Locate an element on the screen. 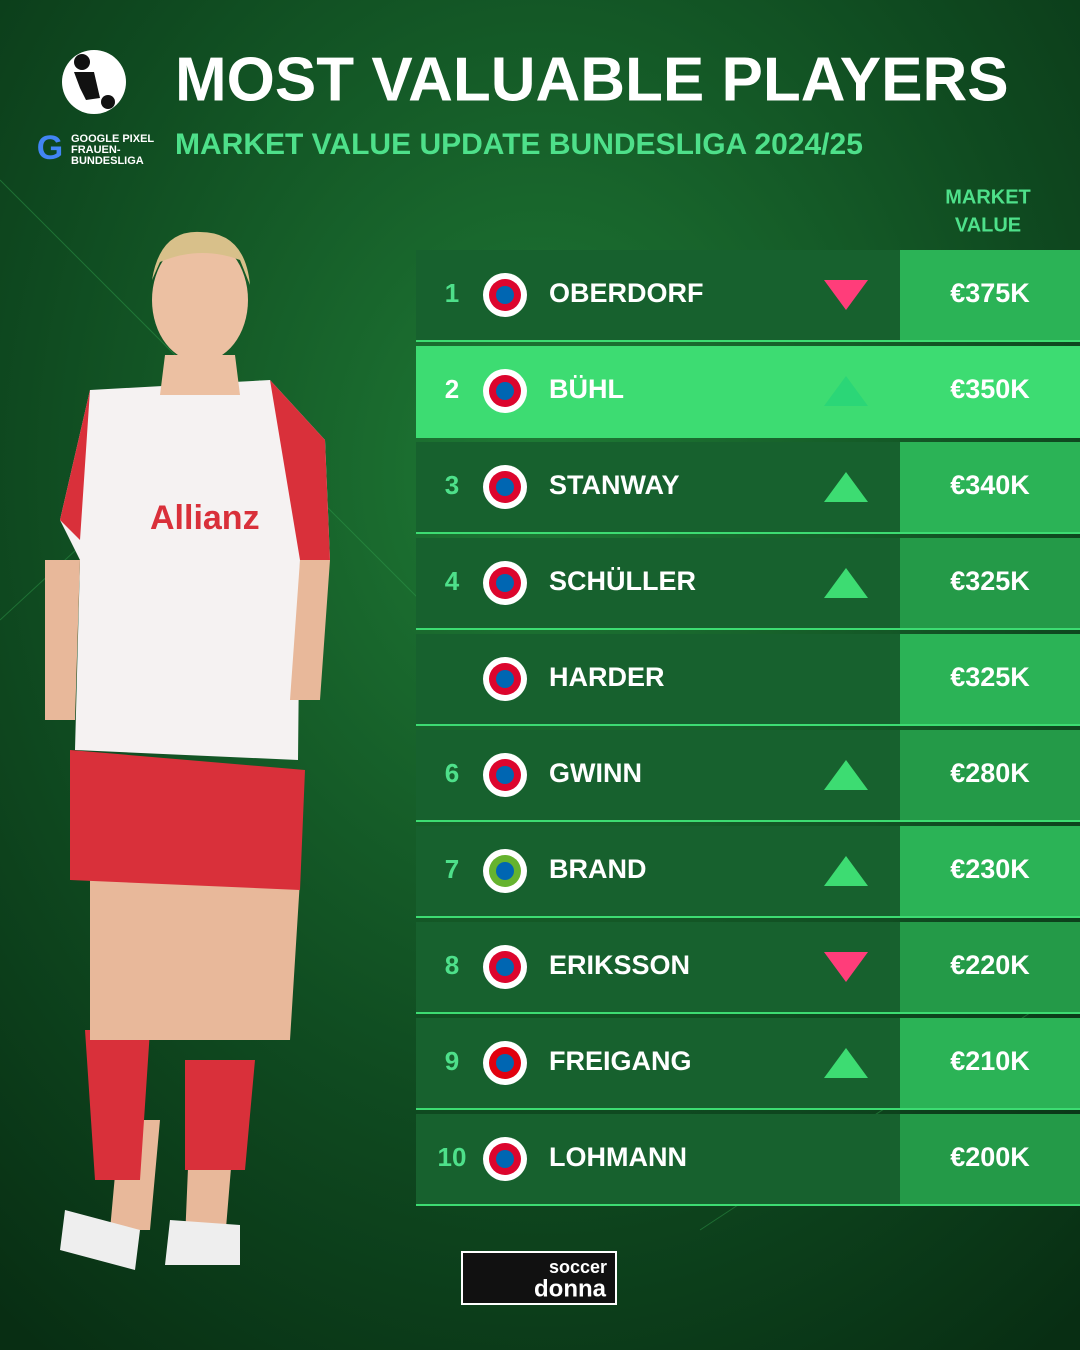 The width and height of the screenshot is (1080, 1355). subtitle: MARKET VALUE UPDATE BUNDESLIGA 2024/25 is located at coordinates (519, 144).